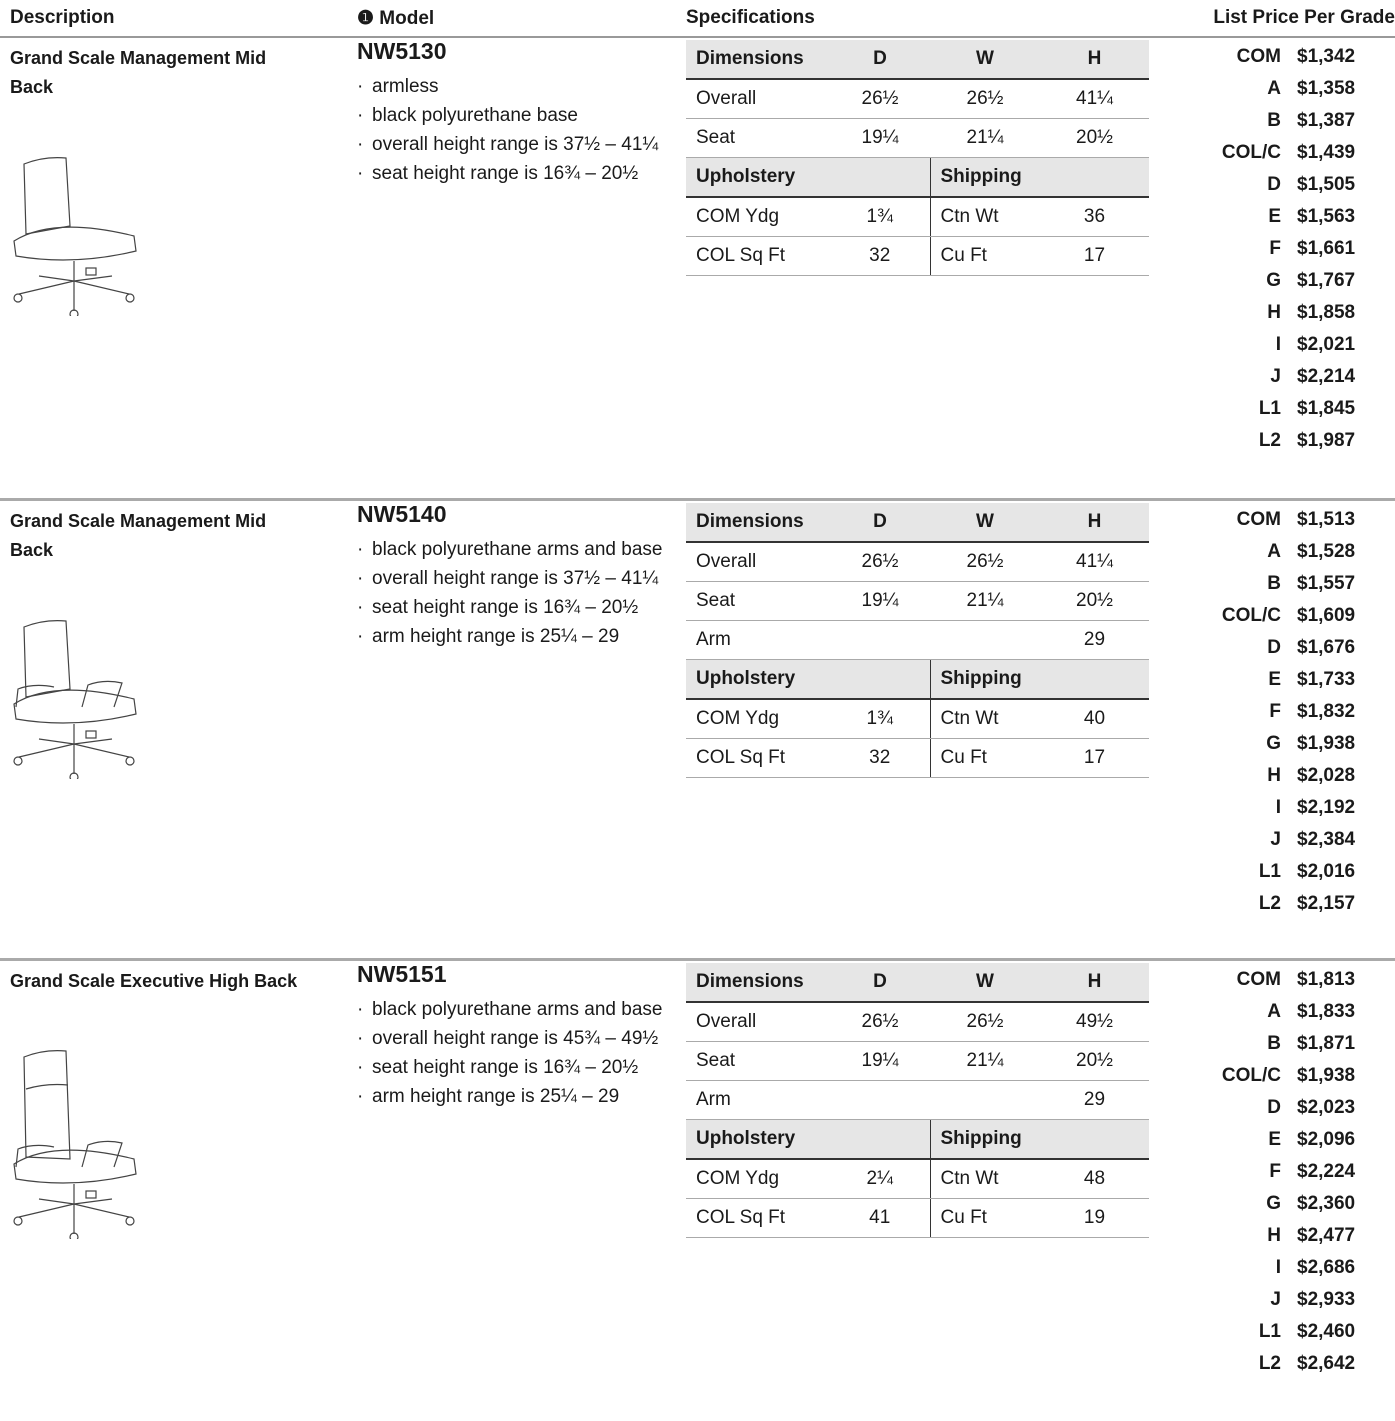 This screenshot has width=1395, height=1421. I want to click on header-cell: Dimensions, so click(758, 523).